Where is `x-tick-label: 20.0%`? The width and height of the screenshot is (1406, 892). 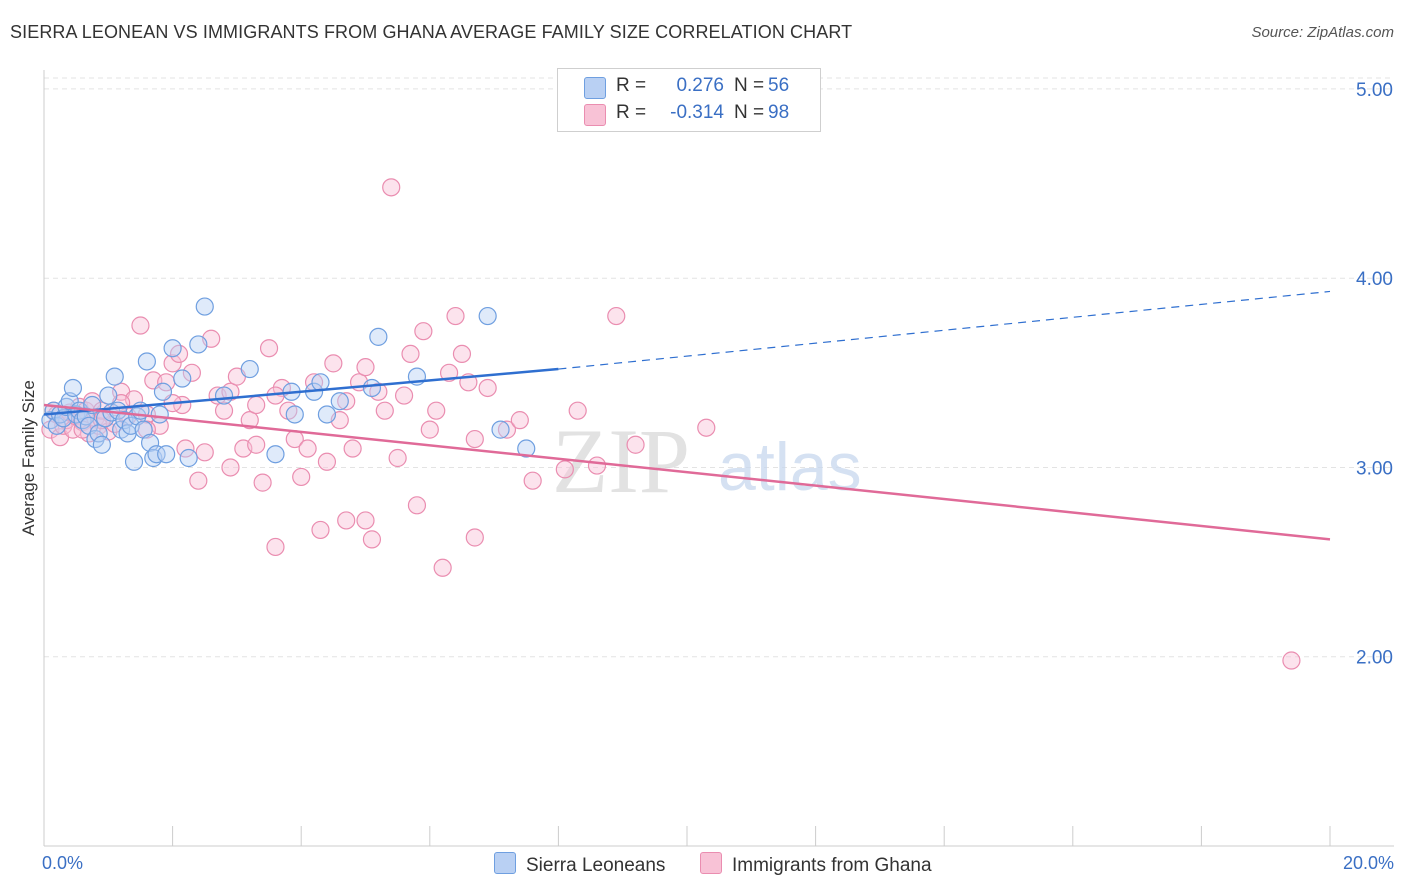 x-tick-label: 20.0% is located at coordinates (1368, 863).